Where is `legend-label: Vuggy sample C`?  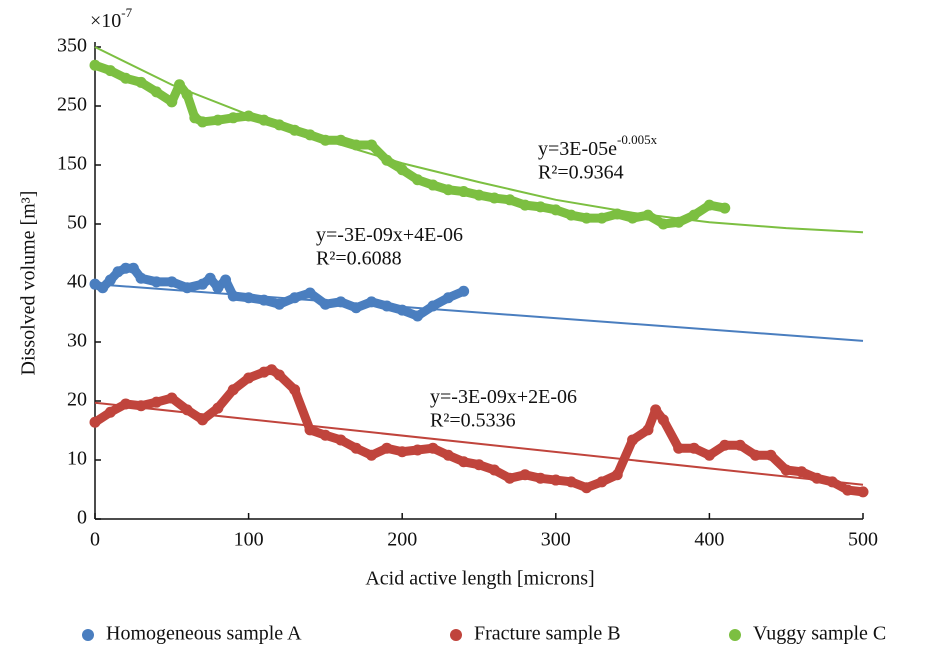 legend-label: Vuggy sample C is located at coordinates (819, 634).